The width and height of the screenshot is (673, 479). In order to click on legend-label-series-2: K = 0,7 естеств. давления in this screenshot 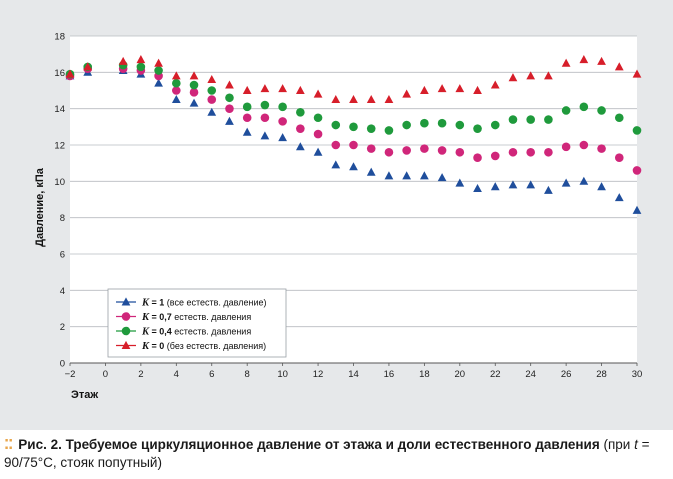, I will do `click(196, 317)`.